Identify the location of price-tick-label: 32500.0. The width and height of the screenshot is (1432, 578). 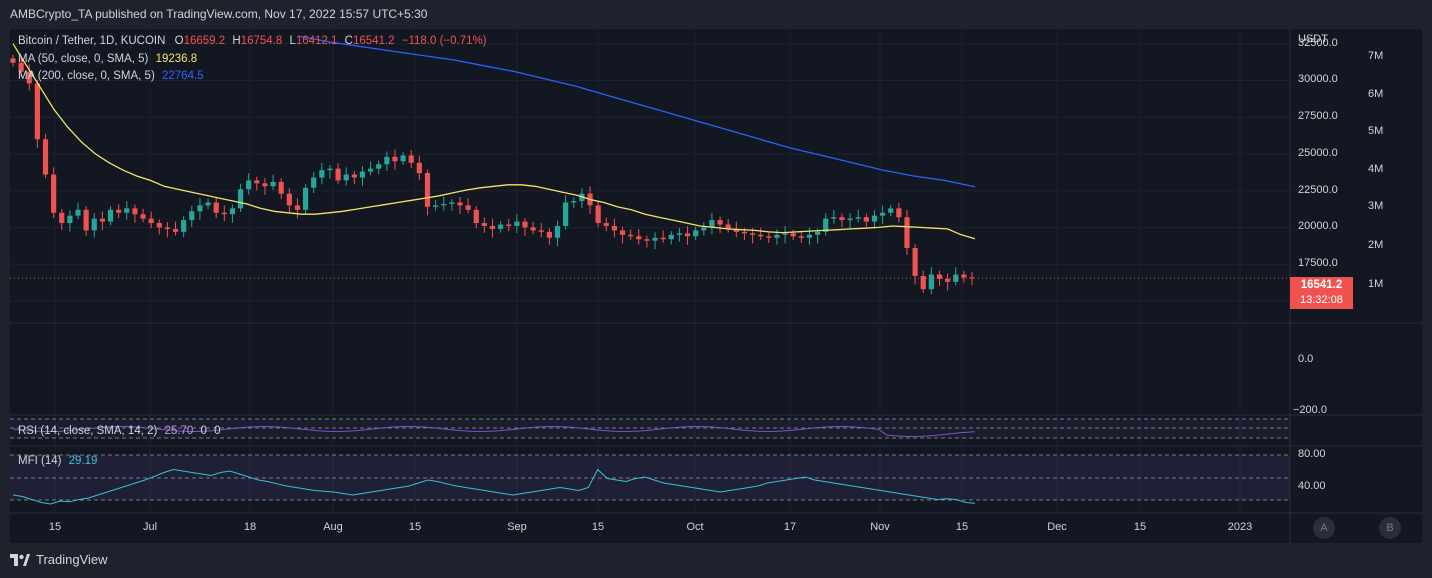
(1318, 42).